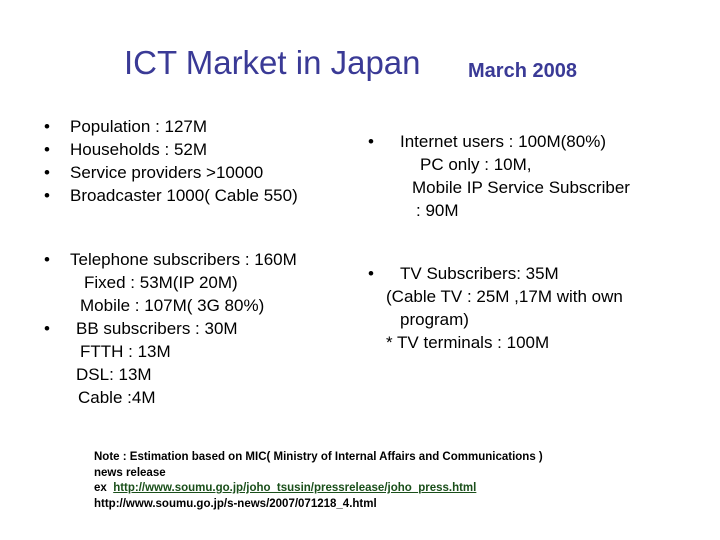  What do you see at coordinates (476, 164) in the screenshot?
I see `pc-only-text: PC only : 10M,` at bounding box center [476, 164].